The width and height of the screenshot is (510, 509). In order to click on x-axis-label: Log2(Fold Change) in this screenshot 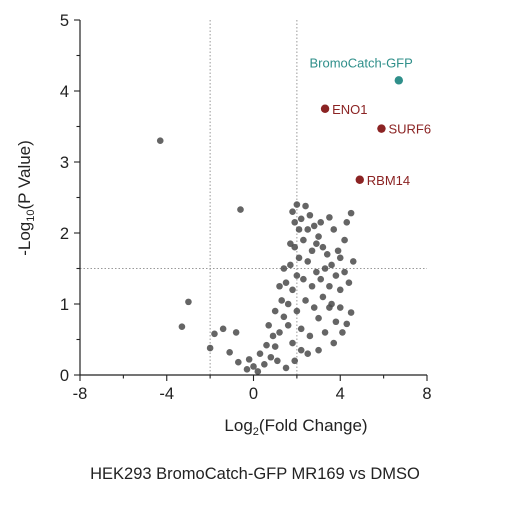, I will do `click(295, 427)`.